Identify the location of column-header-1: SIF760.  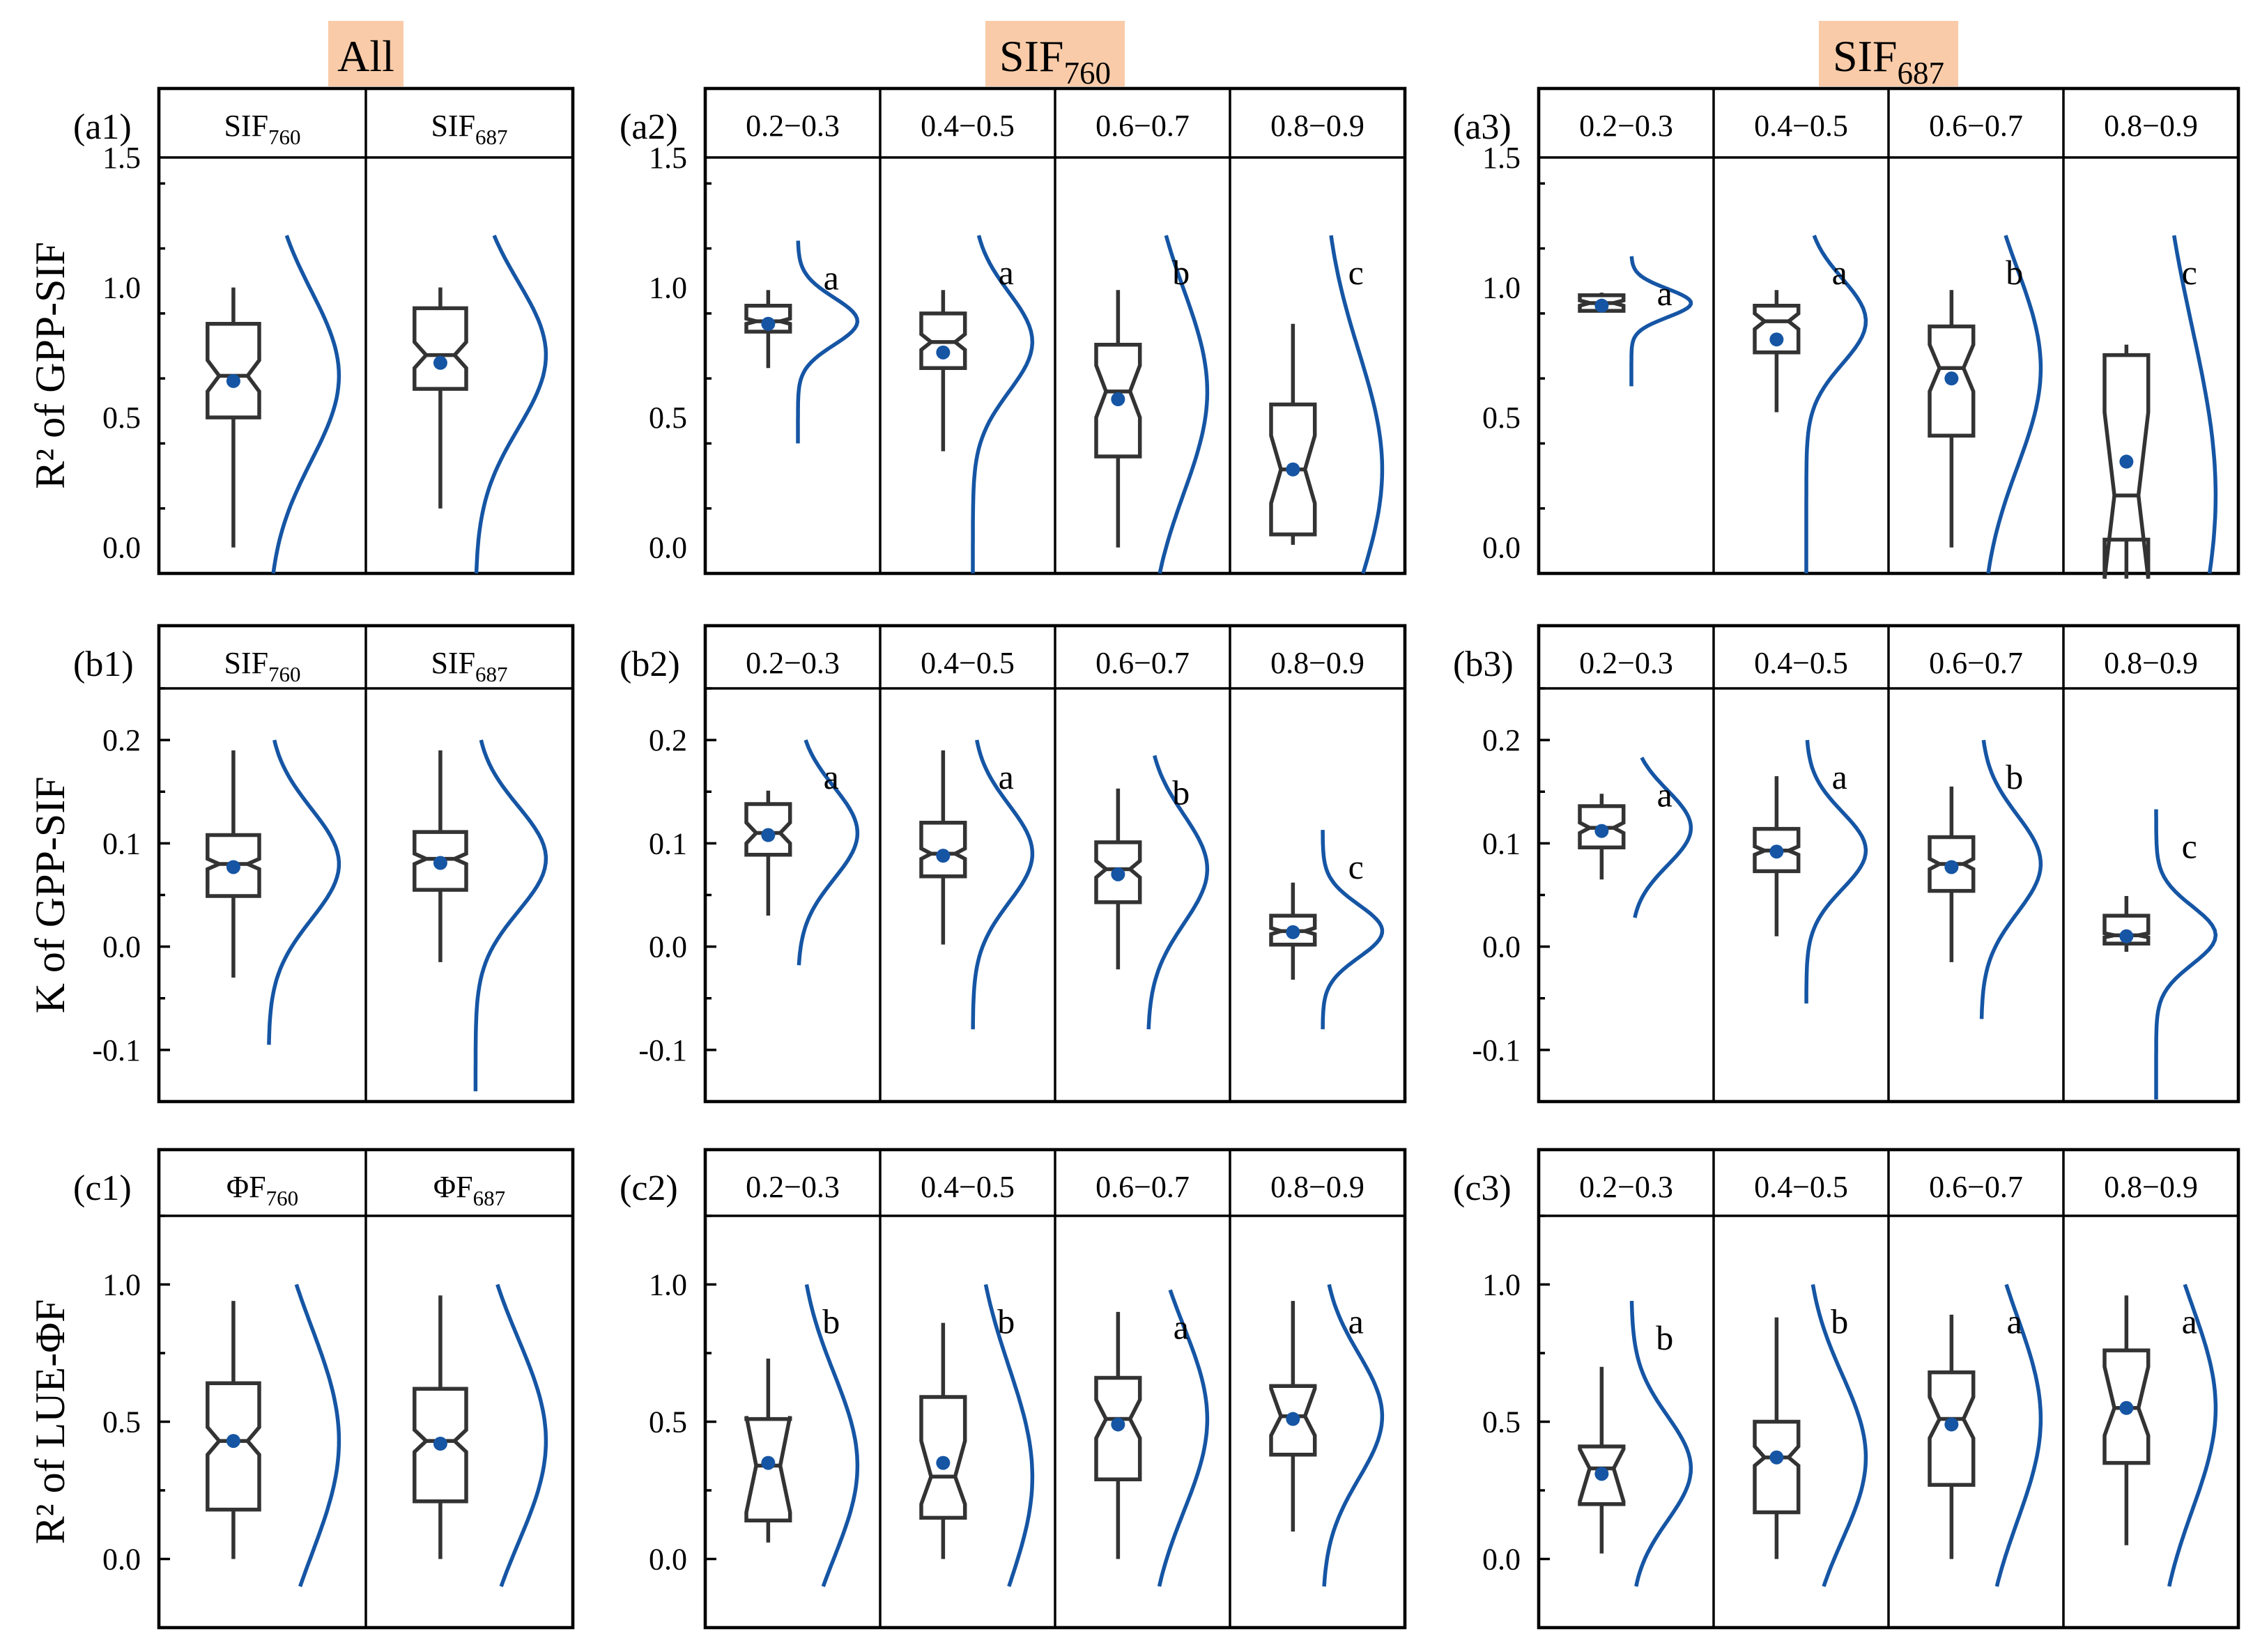
(1055, 56).